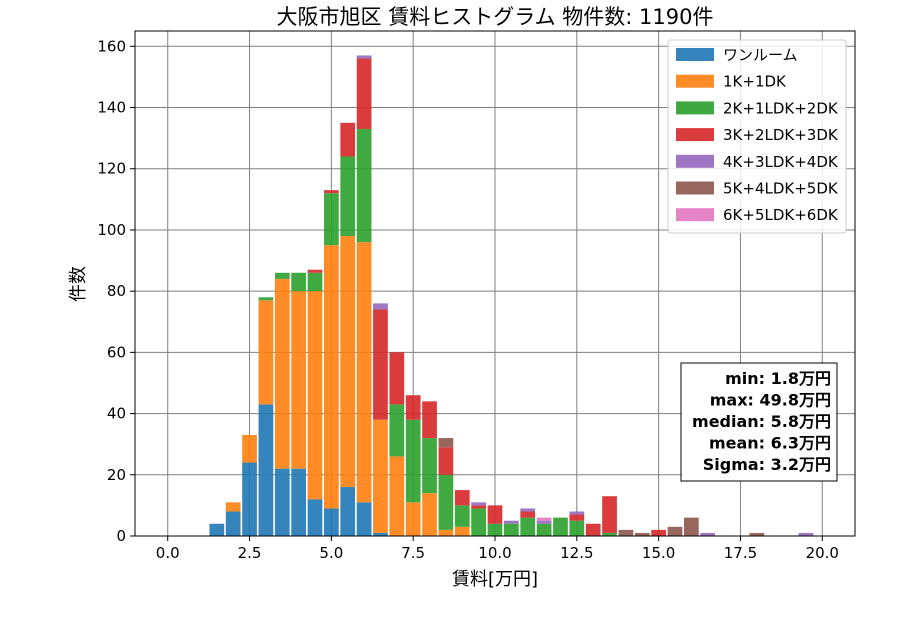 This screenshot has height=630, width=900. Describe the element at coordinates (168, 553) in the screenshot. I see `x-tick-label: 0.0` at that location.